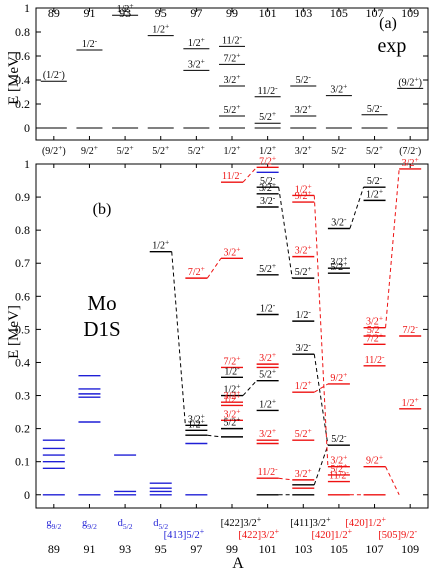  Describe the element at coordinates (22, 296) in the screenshot. I see `ytick-label-b: 0.6` at that location.